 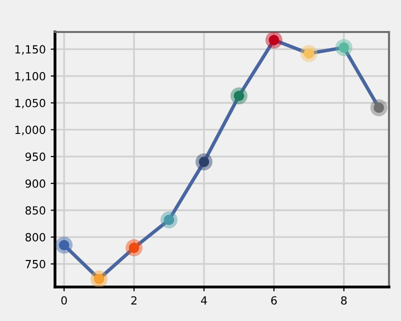 What do you see at coordinates (36, 237) in the screenshot?
I see `y-tick-label: 800` at bounding box center [36, 237].